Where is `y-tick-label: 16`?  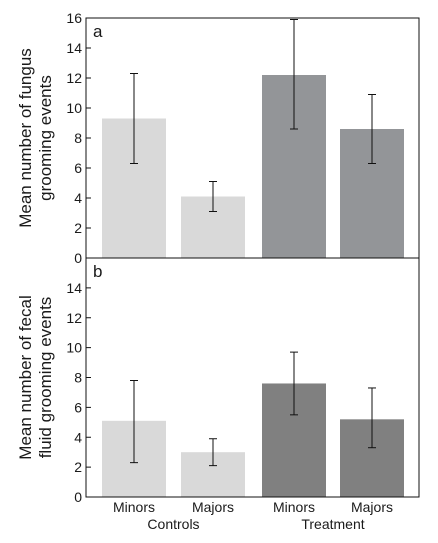
y-tick-label: 16 is located at coordinates (74, 18).